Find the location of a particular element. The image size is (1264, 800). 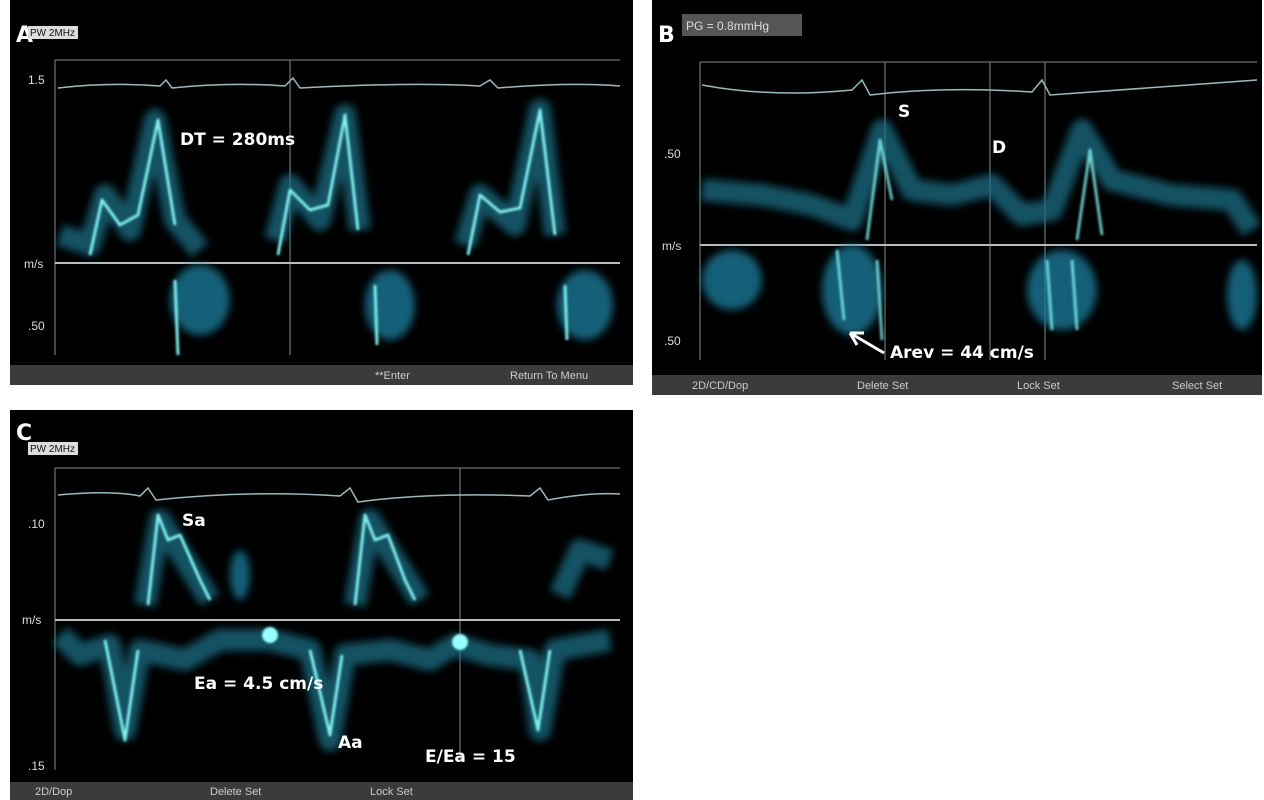

axis-bottom: .15 is located at coordinates (36, 766).